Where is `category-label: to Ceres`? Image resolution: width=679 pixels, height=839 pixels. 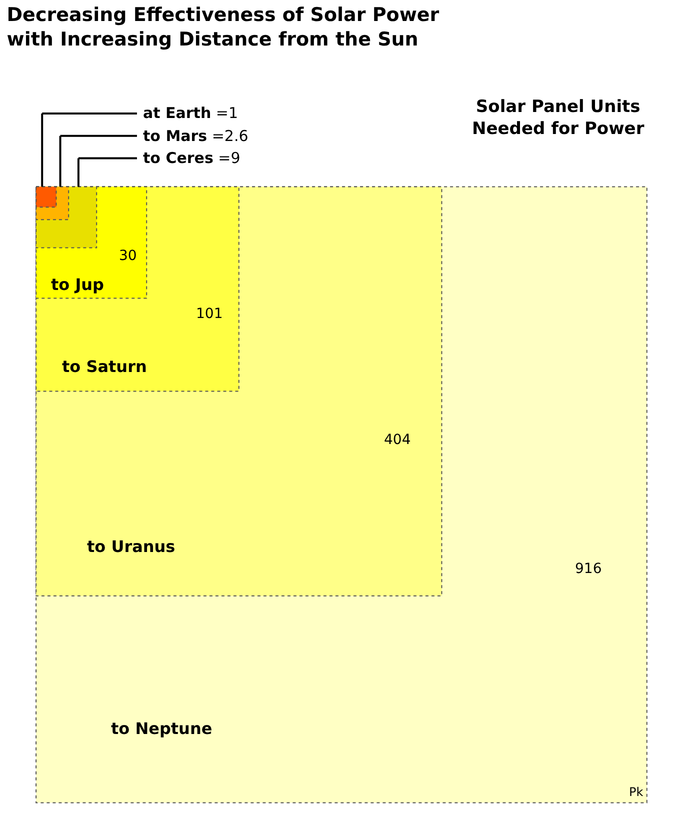
category-label: to Ceres is located at coordinates (178, 158).